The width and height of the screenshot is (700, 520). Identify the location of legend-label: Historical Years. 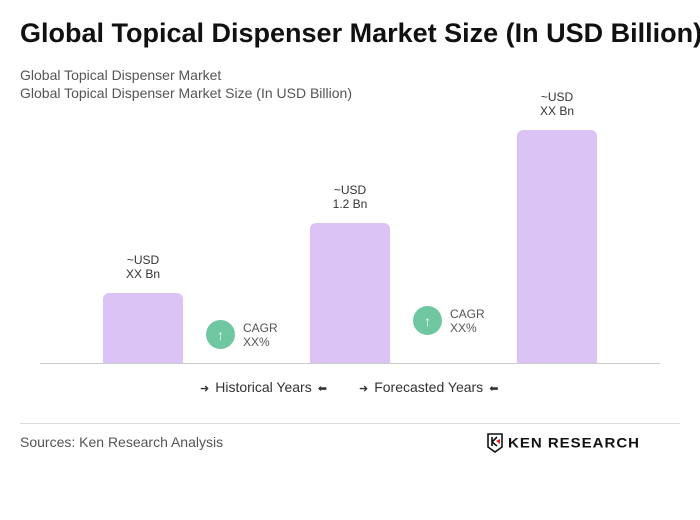
(263, 387).